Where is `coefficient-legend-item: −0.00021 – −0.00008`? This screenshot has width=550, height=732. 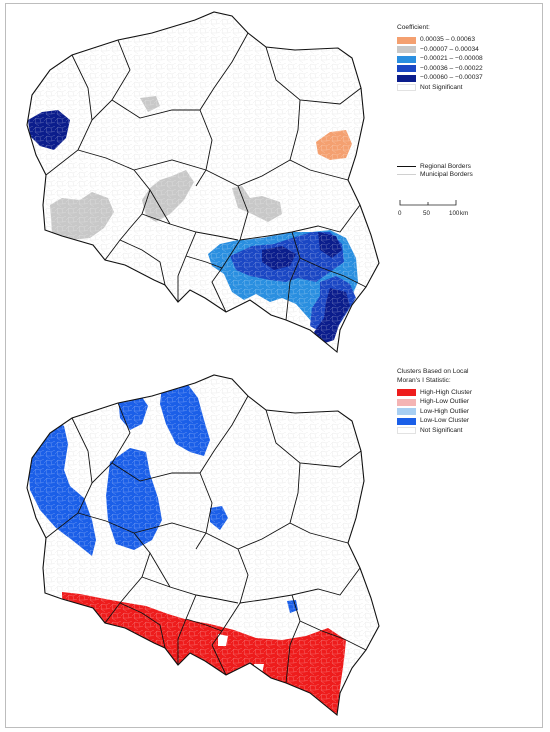 coefficient-legend-item: −0.00021 – −0.00008 is located at coordinates (440, 60).